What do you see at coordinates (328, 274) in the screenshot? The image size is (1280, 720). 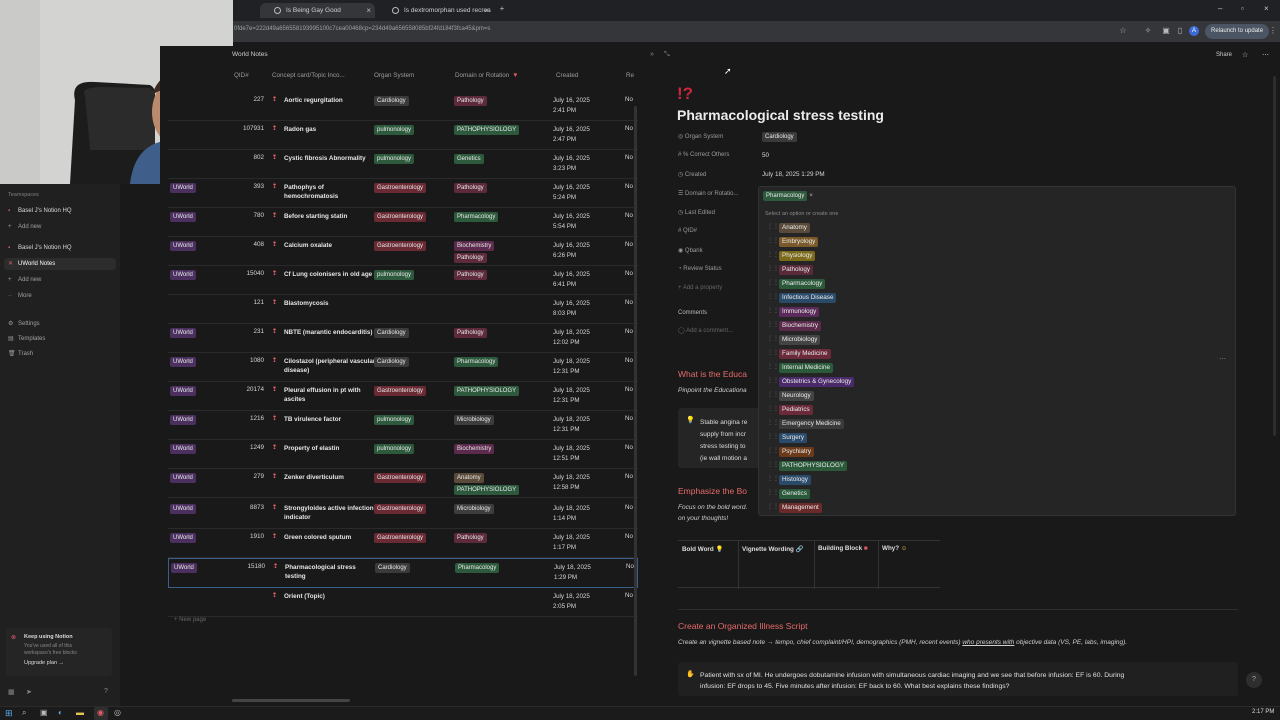 I see `concept-cell: Cf Lung colonisers in old age` at bounding box center [328, 274].